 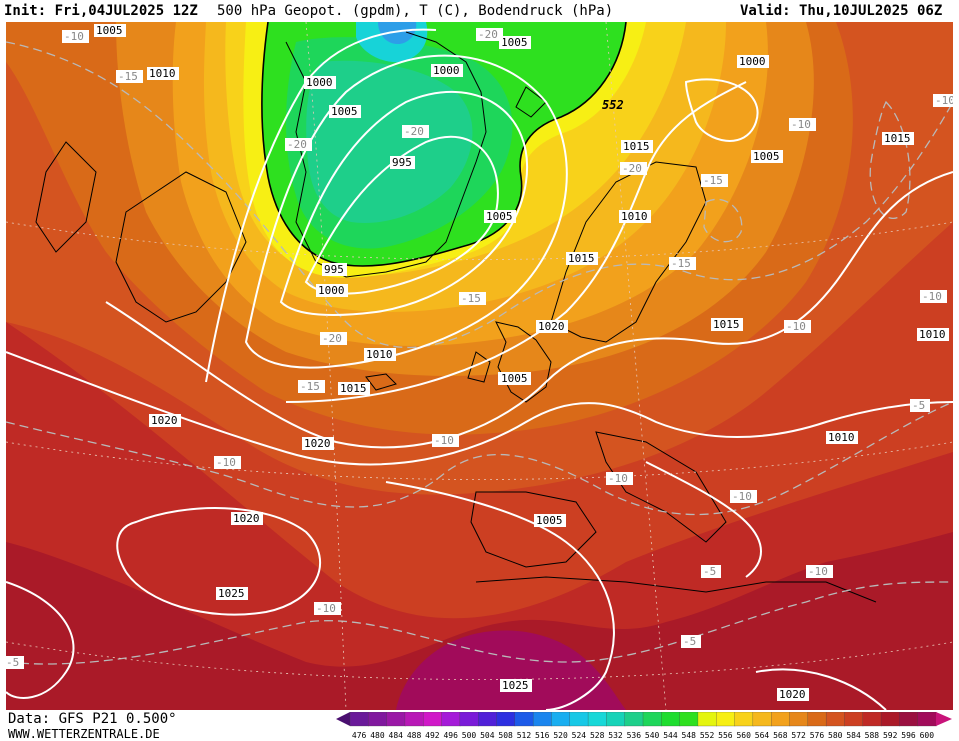 I want to click on scale-label: 548, so click(x=689, y=735).